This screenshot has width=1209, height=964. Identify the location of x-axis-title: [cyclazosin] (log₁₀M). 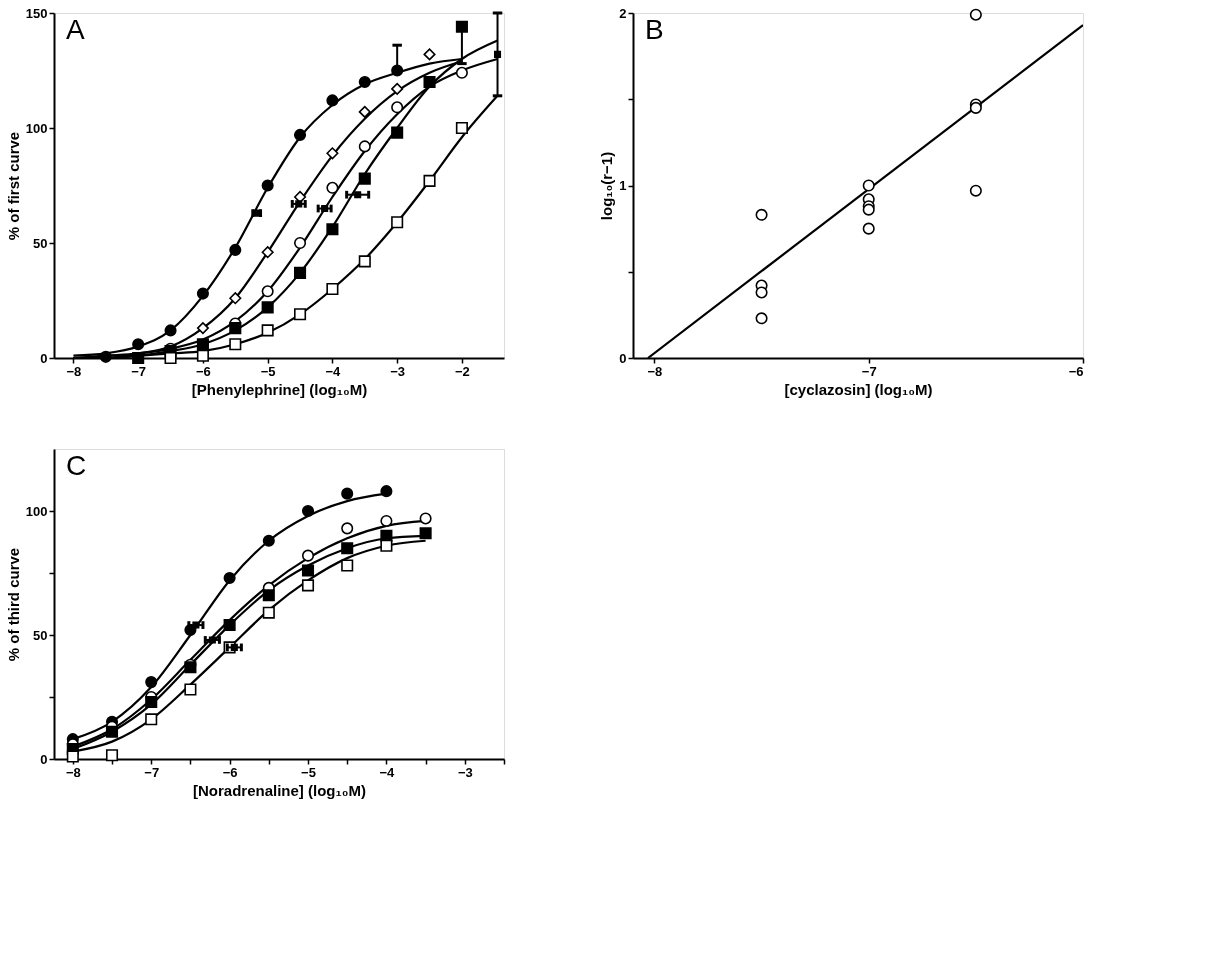
(858, 389).